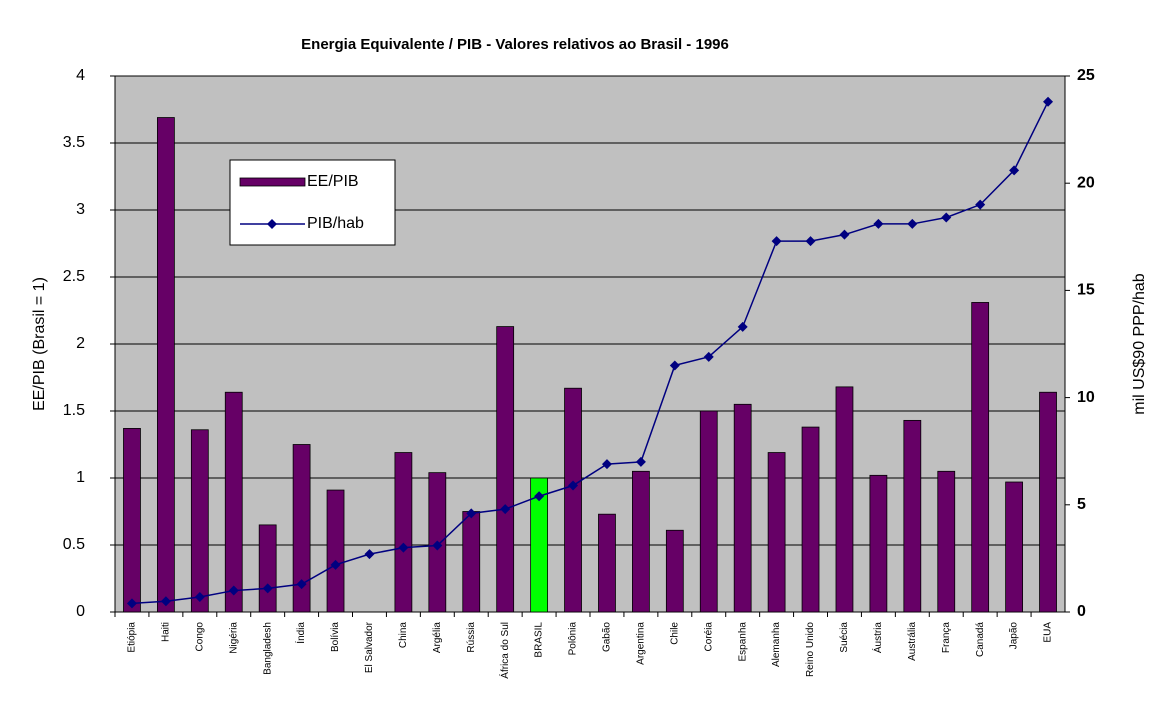  Describe the element at coordinates (166, 632) in the screenshot. I see `x-tick-label: Haiti` at that location.